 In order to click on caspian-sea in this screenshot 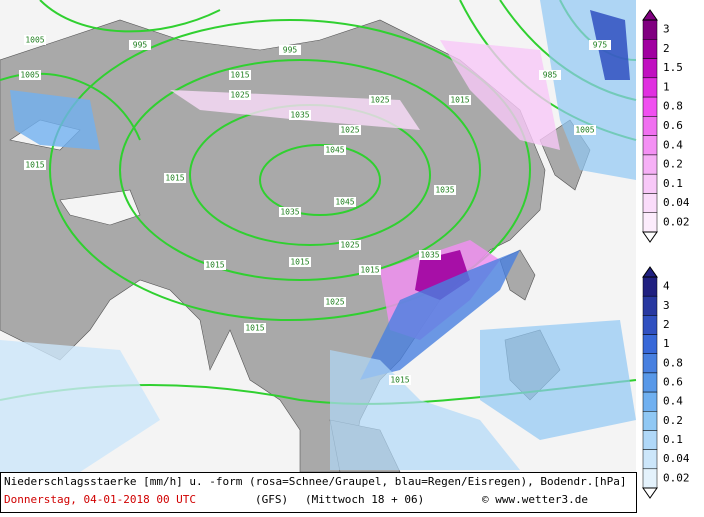, I will do `click(100, 207)`.